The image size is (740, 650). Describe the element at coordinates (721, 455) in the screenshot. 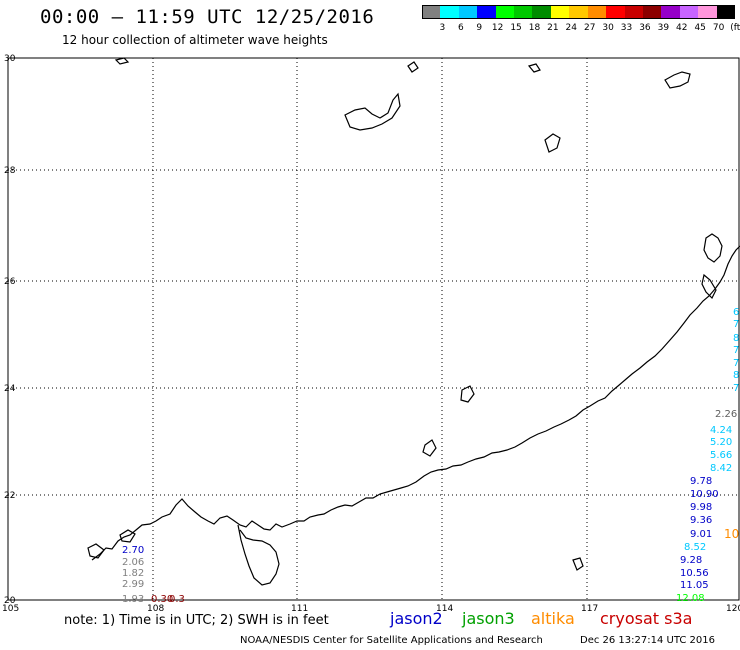

I see `wave-height-label: 5.66` at that location.